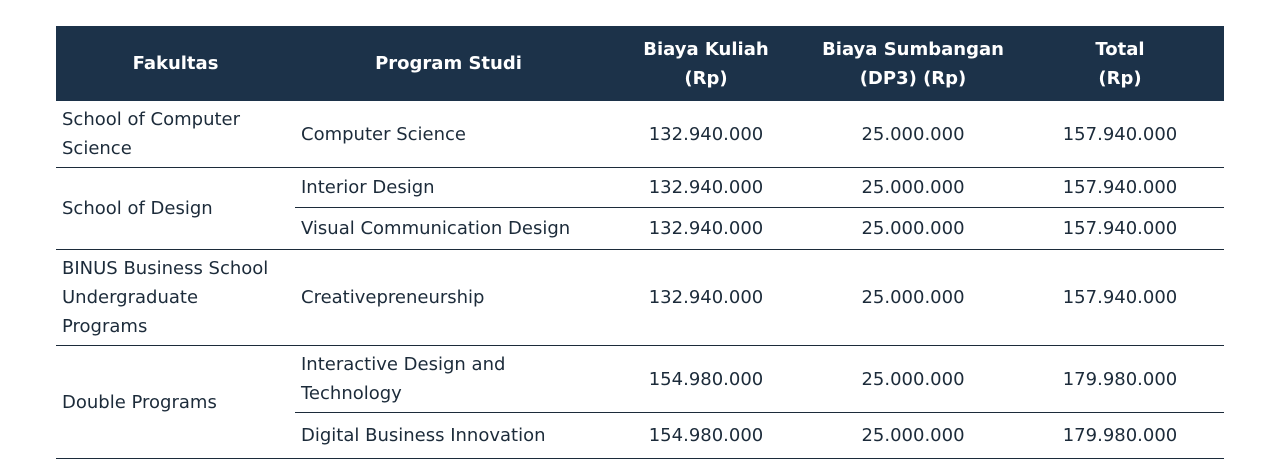 Image resolution: width=1263 pixels, height=459 pixels. I want to click on cell-program-studi: Visual Communication Design, so click(448, 228).